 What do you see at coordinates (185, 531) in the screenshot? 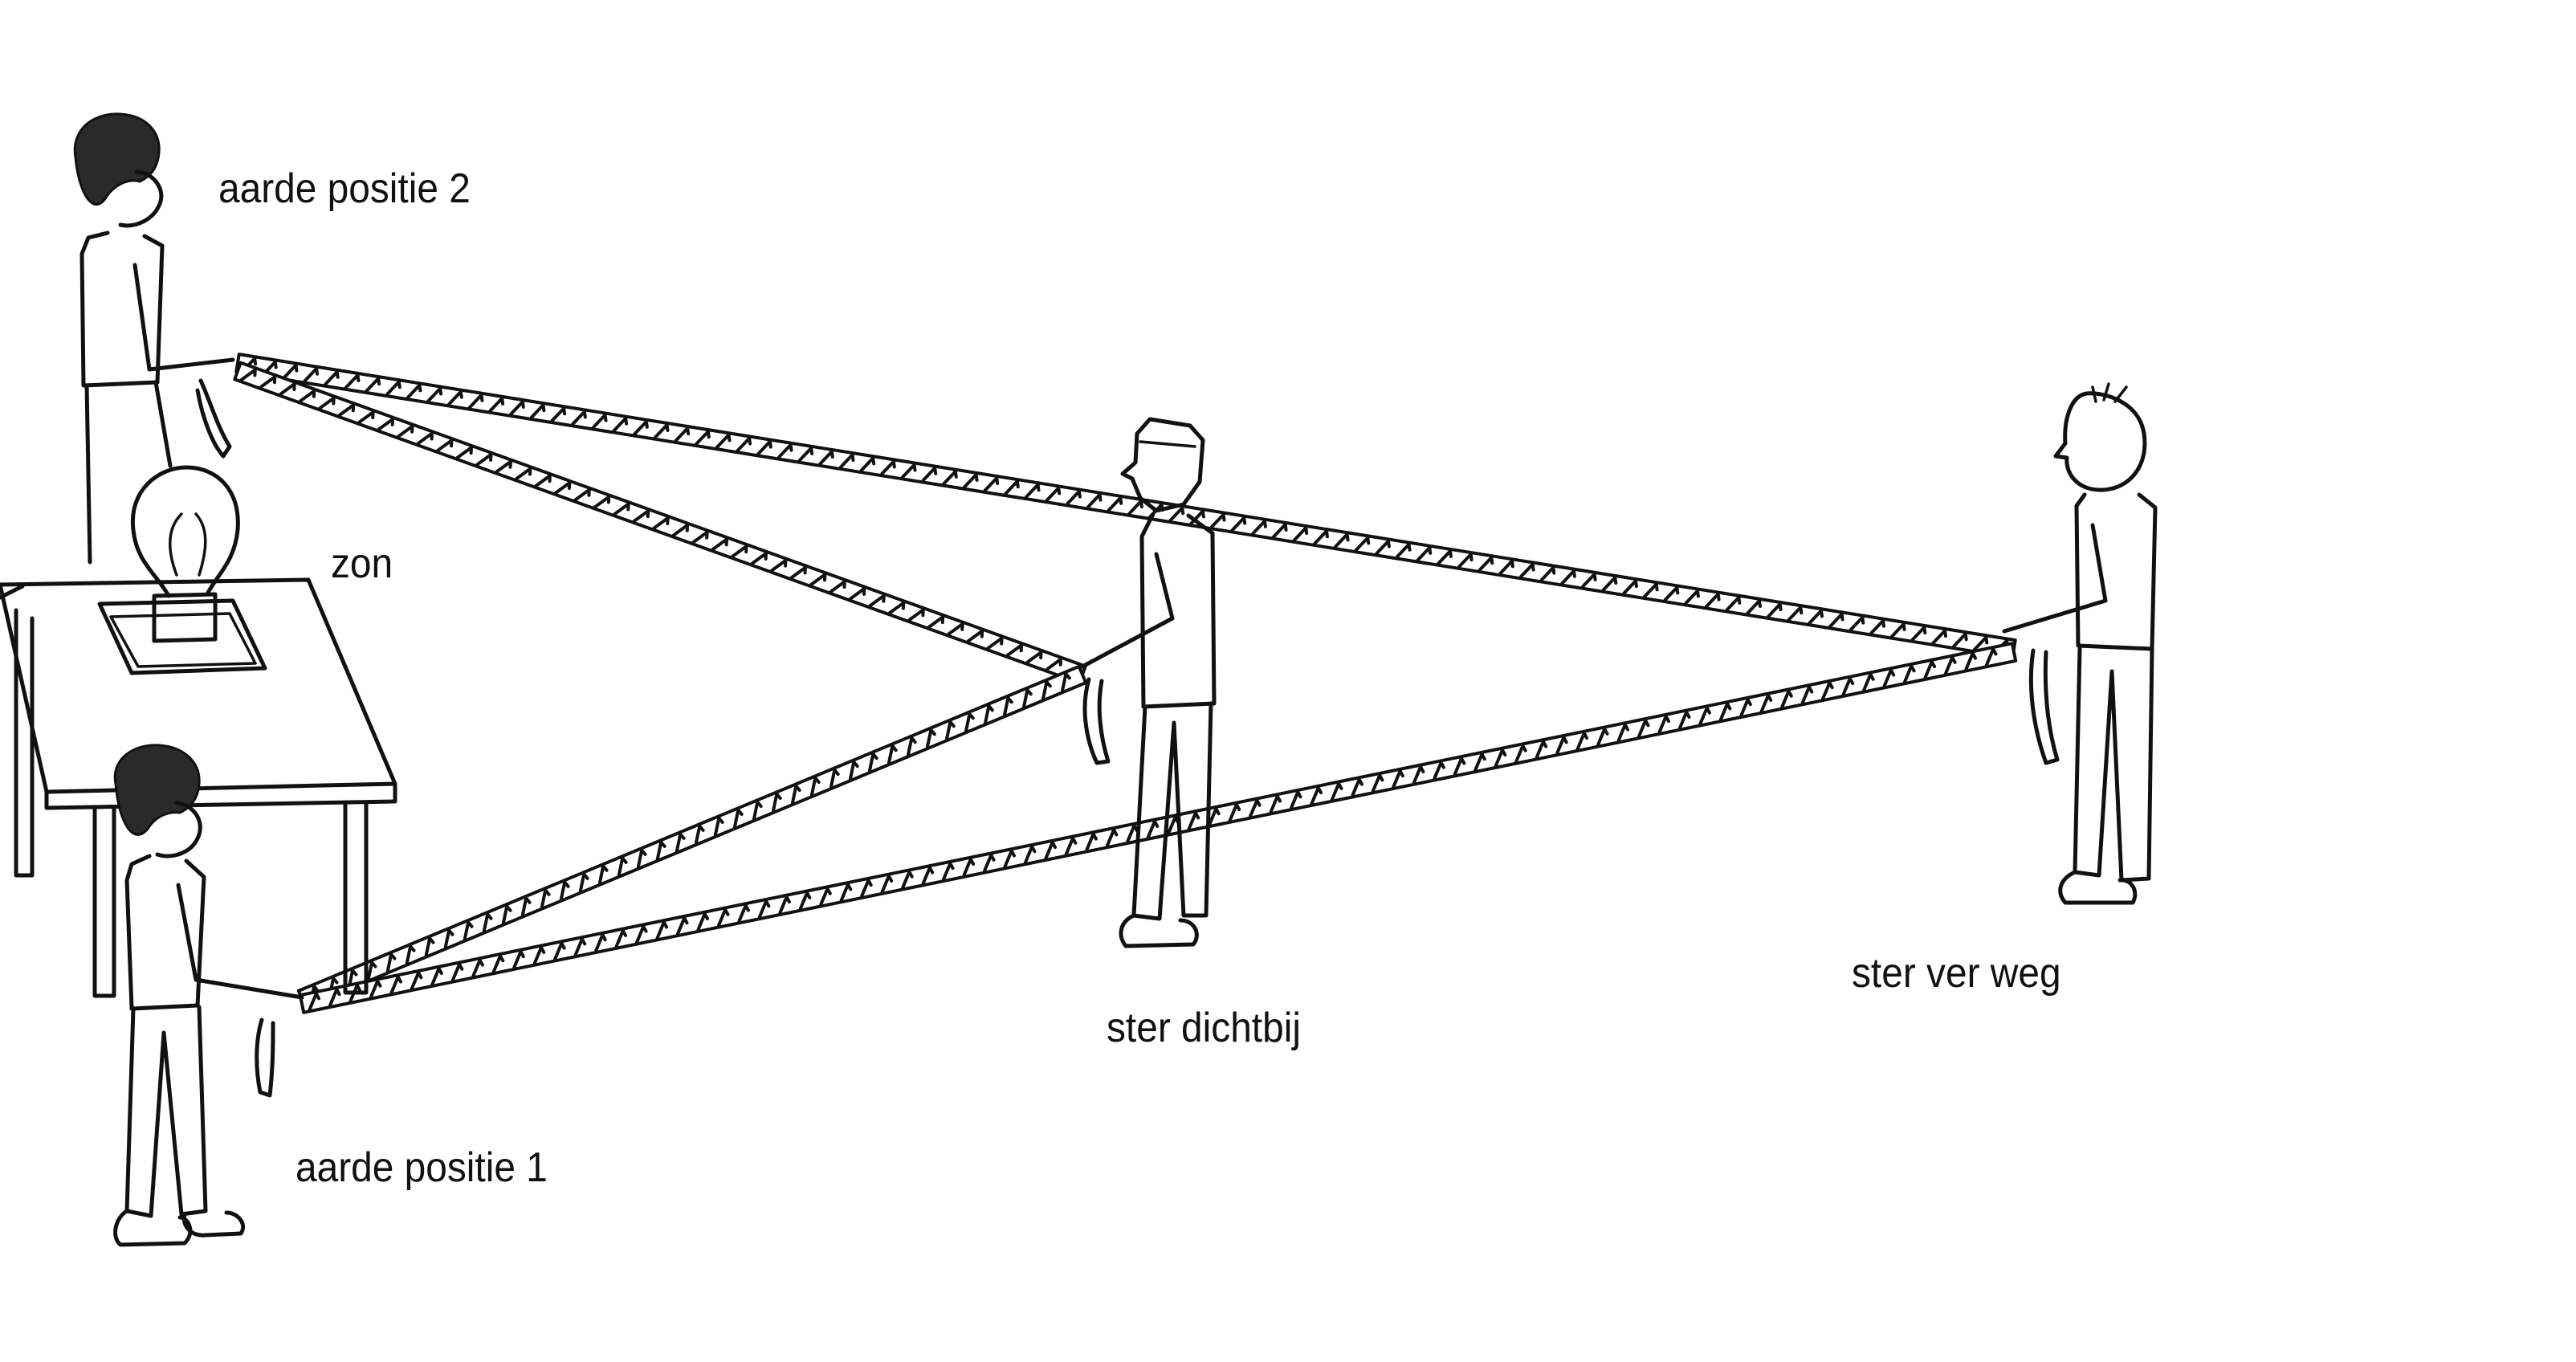
I see `lamp-bulb` at bounding box center [185, 531].